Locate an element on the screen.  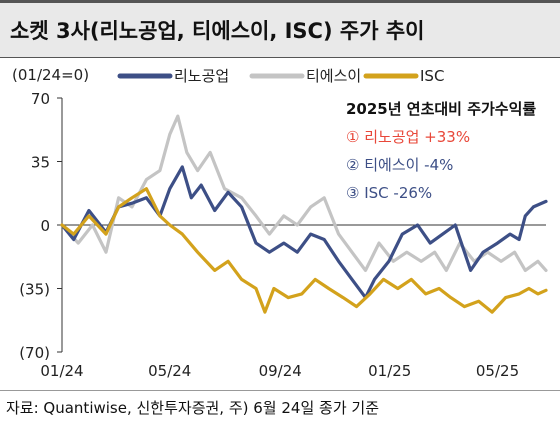
y-tick-label: (70) is located at coordinates (34, 353).